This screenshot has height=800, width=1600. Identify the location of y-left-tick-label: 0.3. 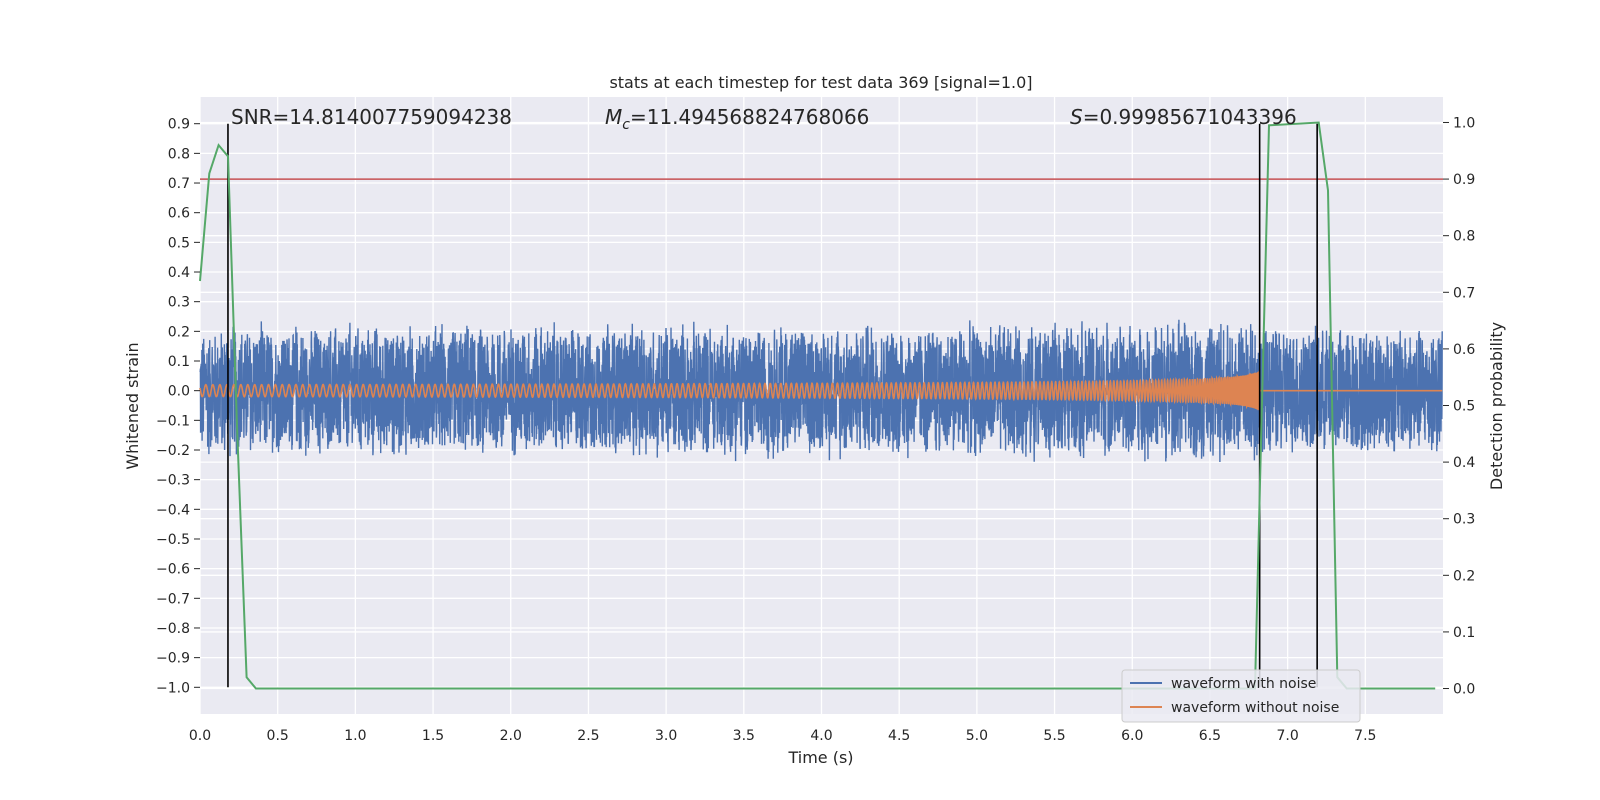
(179, 303).